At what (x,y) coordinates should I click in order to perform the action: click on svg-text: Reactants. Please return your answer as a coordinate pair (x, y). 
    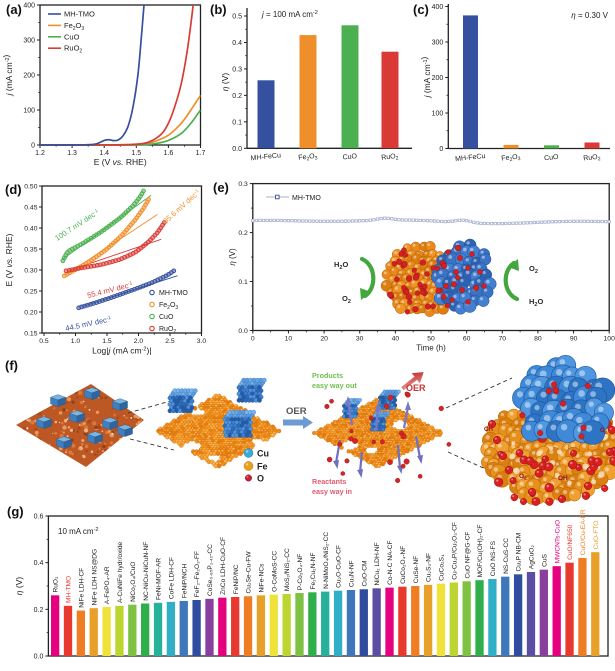
    Looking at the image, I should click on (329, 481).